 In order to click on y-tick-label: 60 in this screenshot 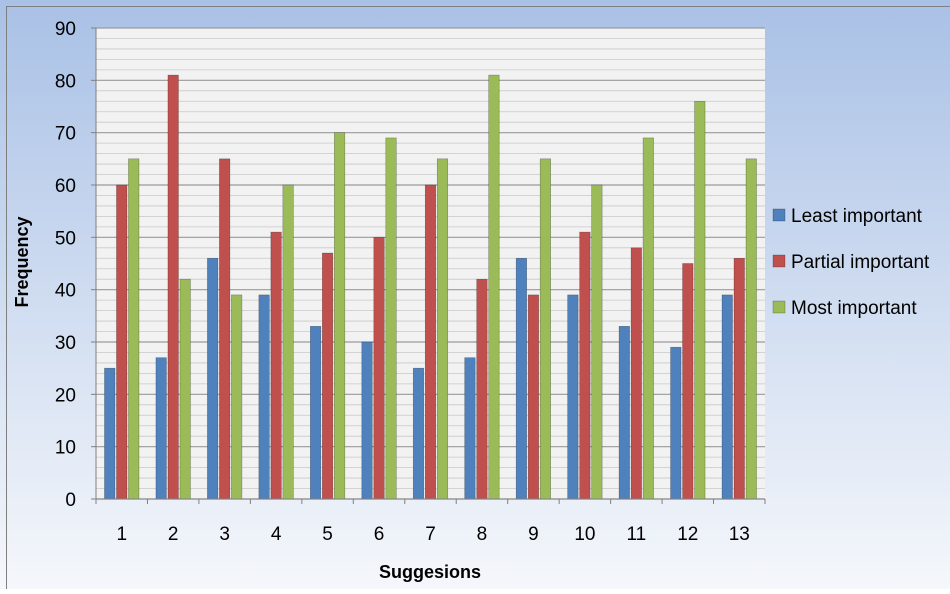, I will do `click(65, 186)`.